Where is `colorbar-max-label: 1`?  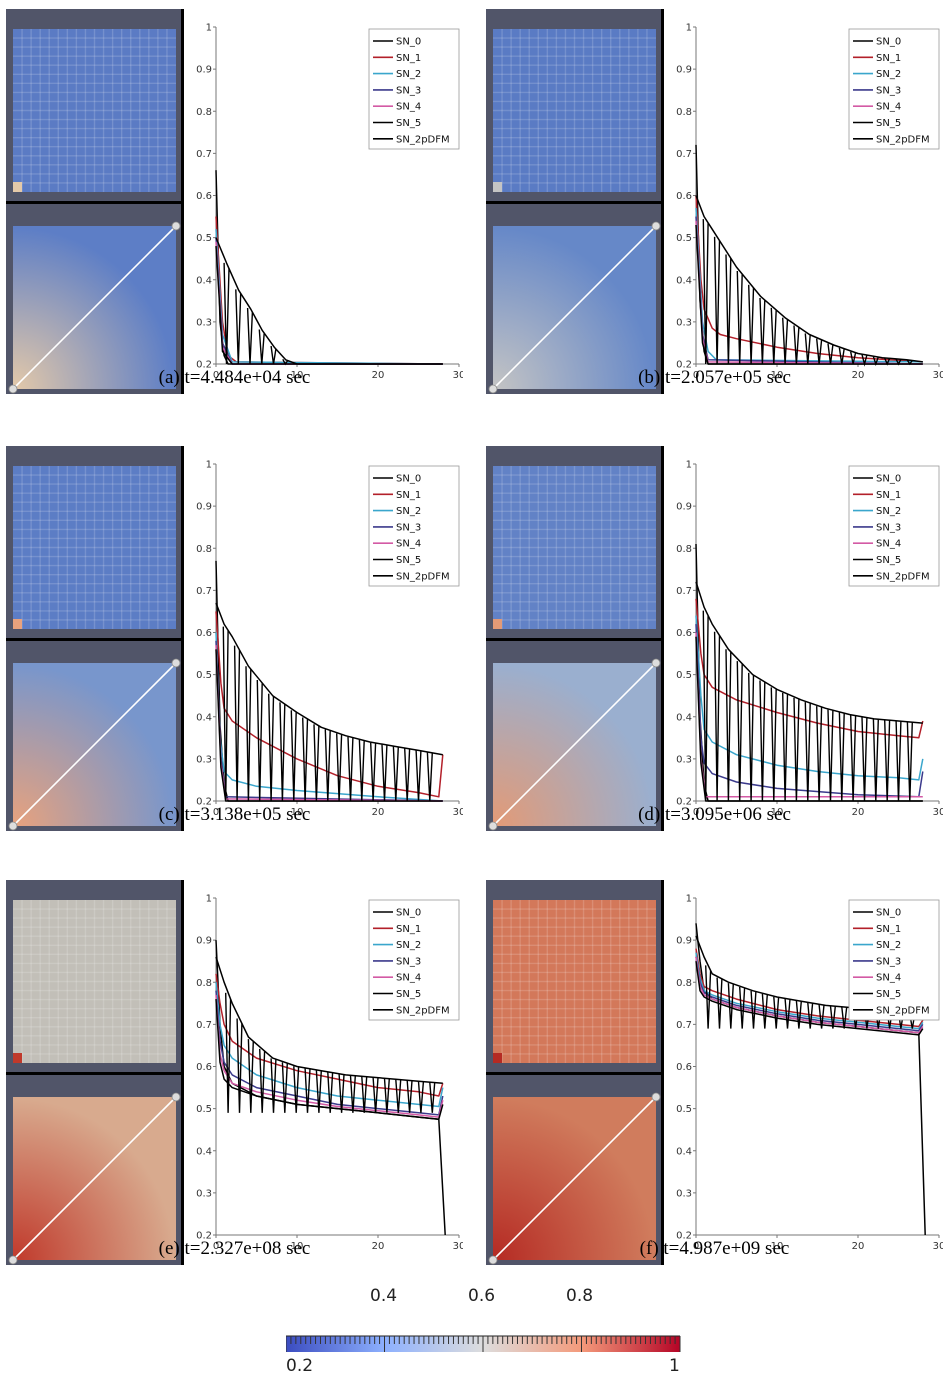
colorbar-max-label: 1 is located at coordinates (674, 1366).